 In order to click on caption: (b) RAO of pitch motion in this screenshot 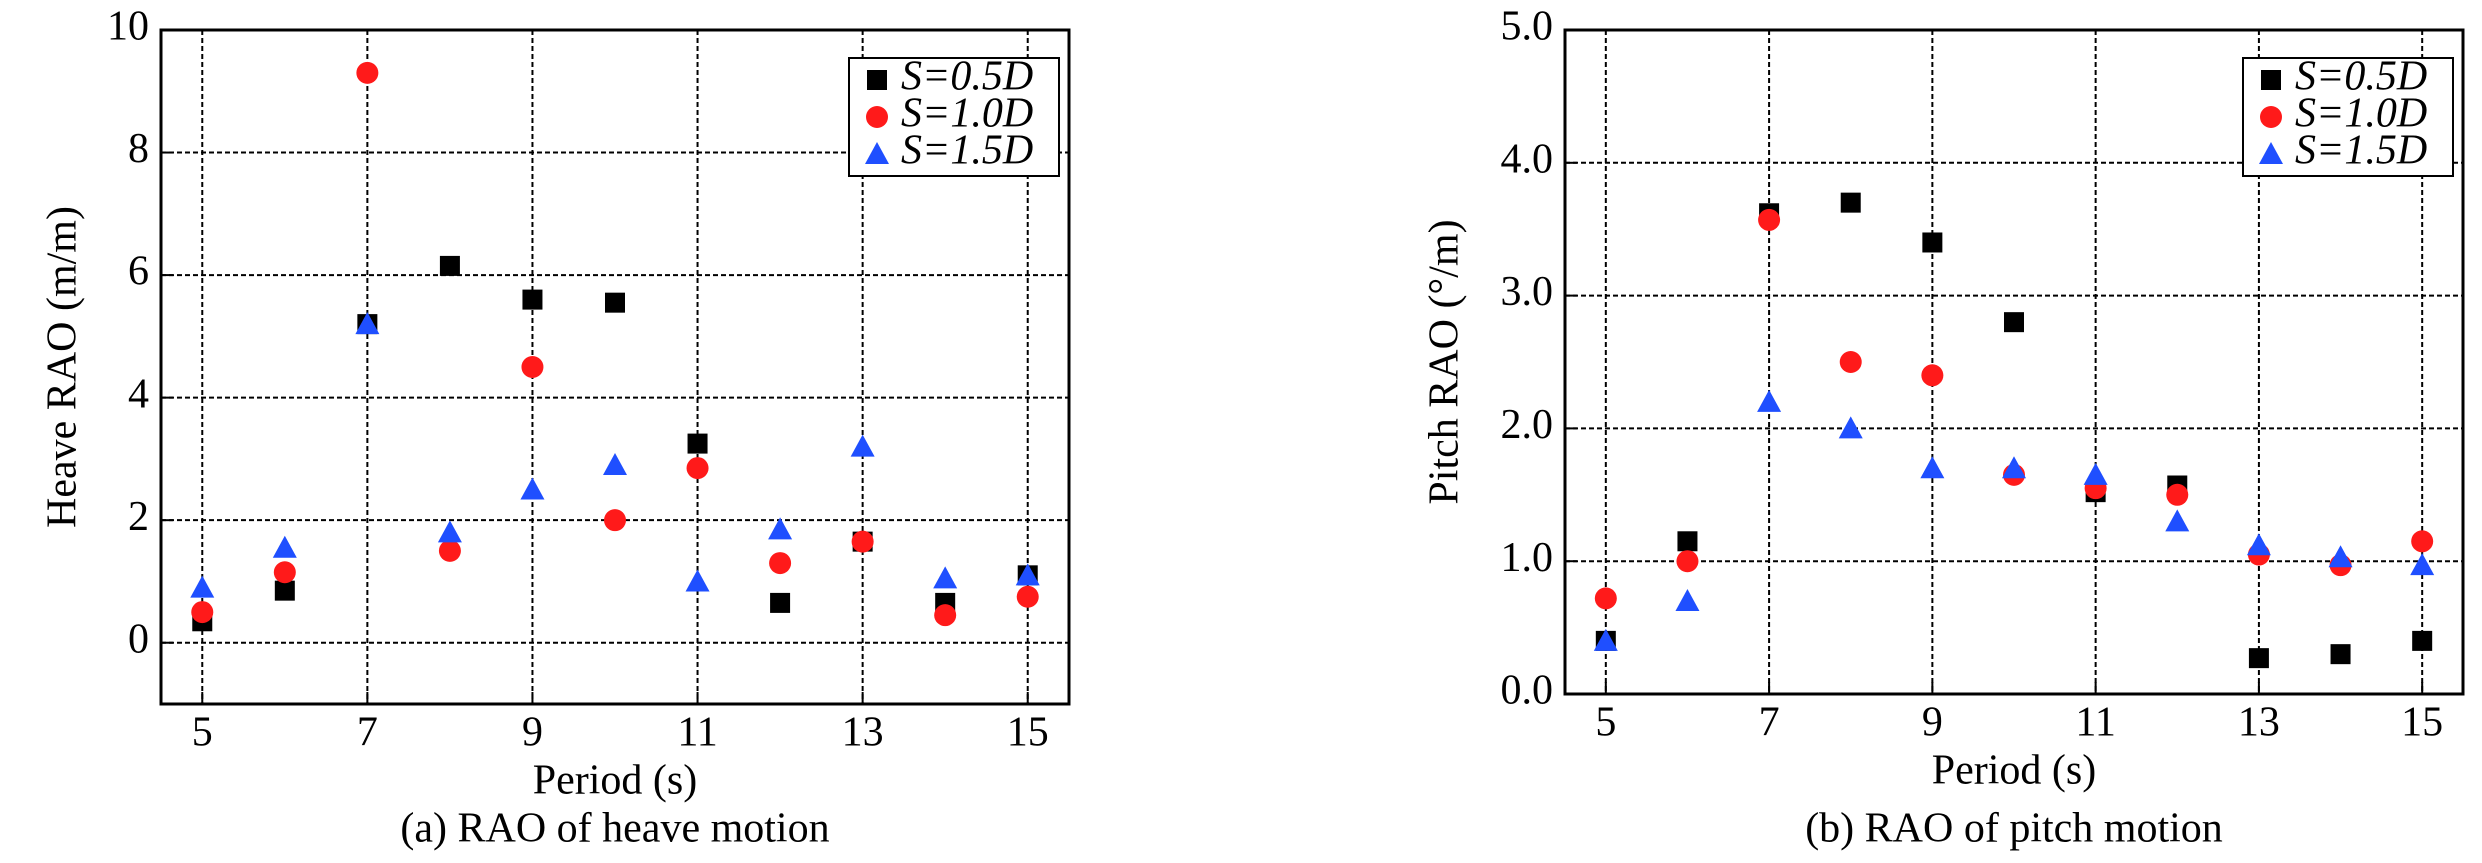, I will do `click(2014, 829)`.